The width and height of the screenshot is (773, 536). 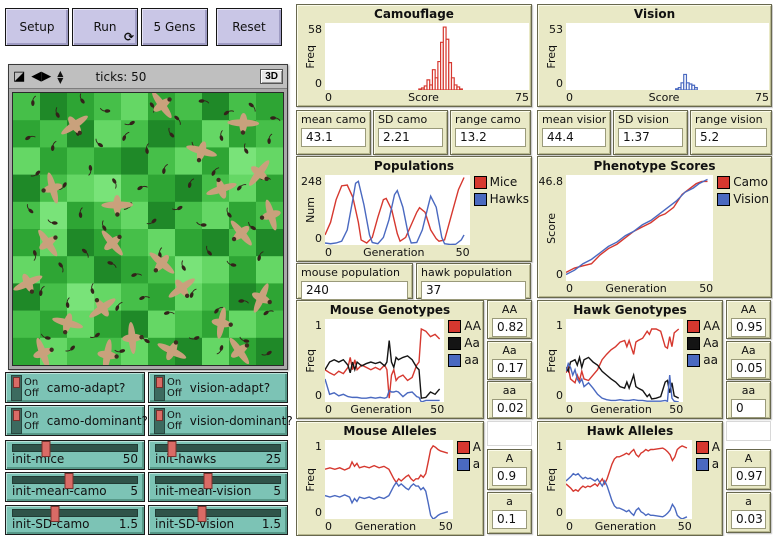 What do you see at coordinates (455, 360) in the screenshot?
I see `aa-rec-legend-swatch` at bounding box center [455, 360].